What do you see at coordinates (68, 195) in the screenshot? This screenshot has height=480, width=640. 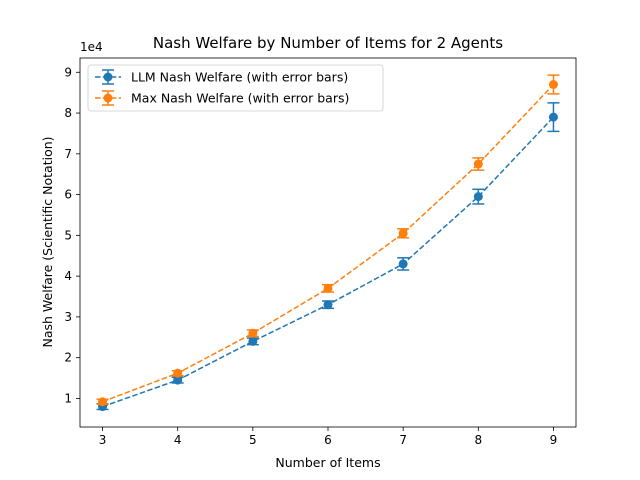 I see `y-tick-label: 6` at bounding box center [68, 195].